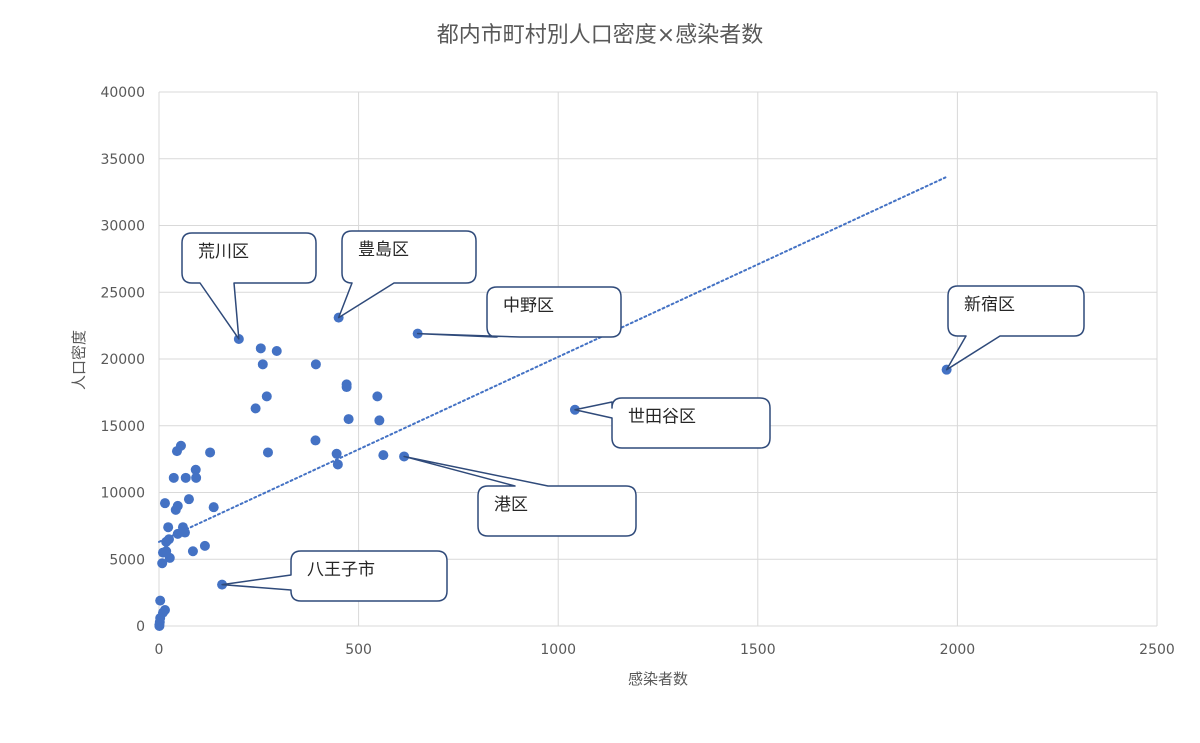 The image size is (1200, 743). Describe the element at coordinates (658, 679) in the screenshot. I see `x-axis-title: 感染者数` at that location.